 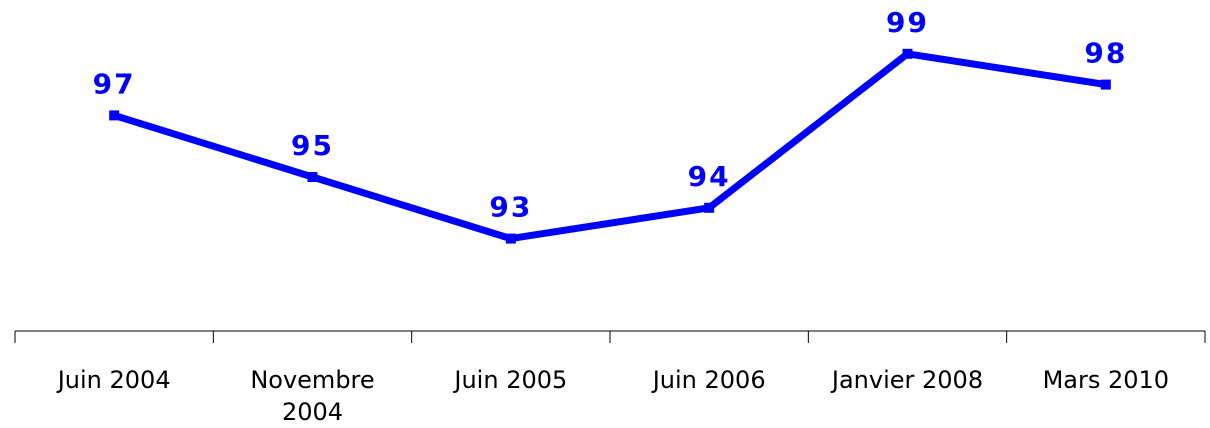 What do you see at coordinates (312, 145) in the screenshot?
I see `data-label: 95` at bounding box center [312, 145].